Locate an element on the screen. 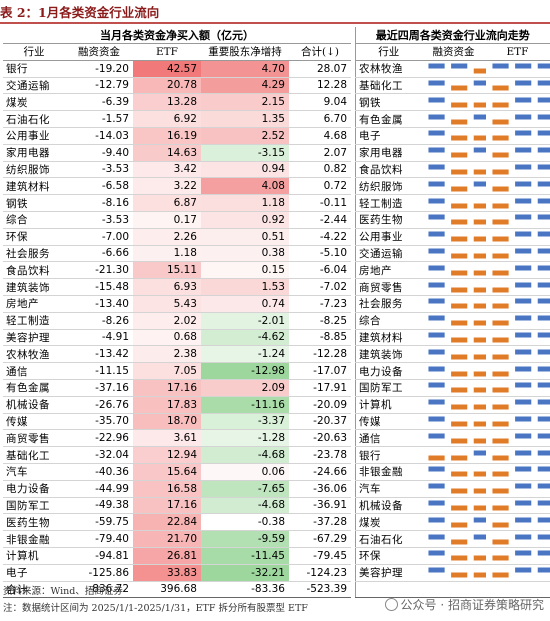  industry-name: 石油石化 is located at coordinates (34, 119).